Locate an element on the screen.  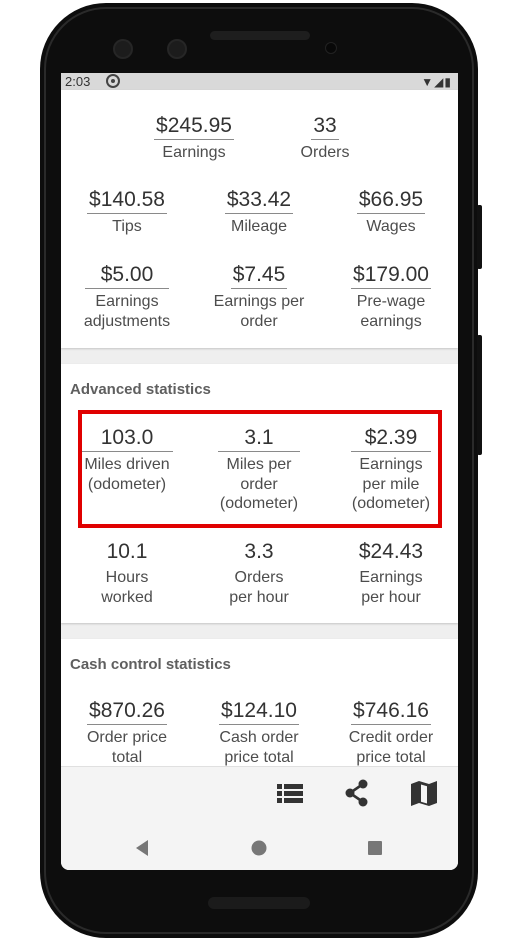
stat-orders-per-hour: 3.3 Orders per hour is located at coordinates (259, 573).